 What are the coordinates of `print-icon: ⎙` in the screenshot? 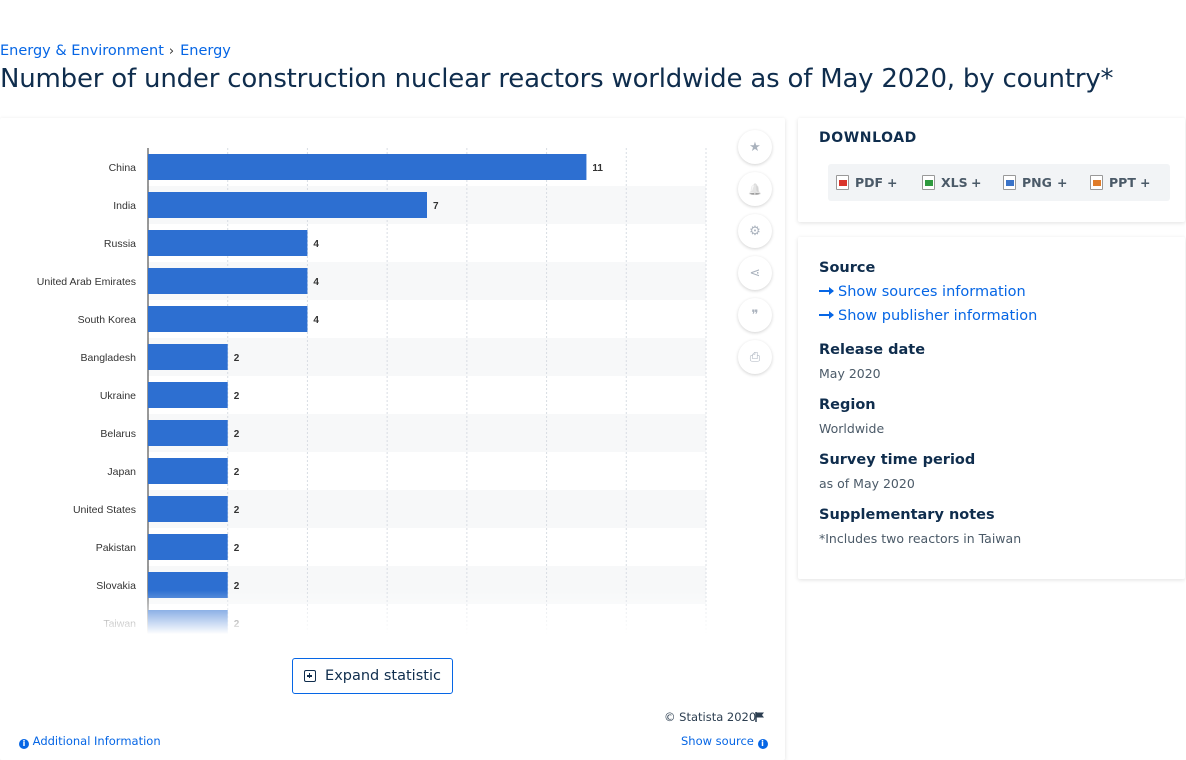 It's located at (755, 357).